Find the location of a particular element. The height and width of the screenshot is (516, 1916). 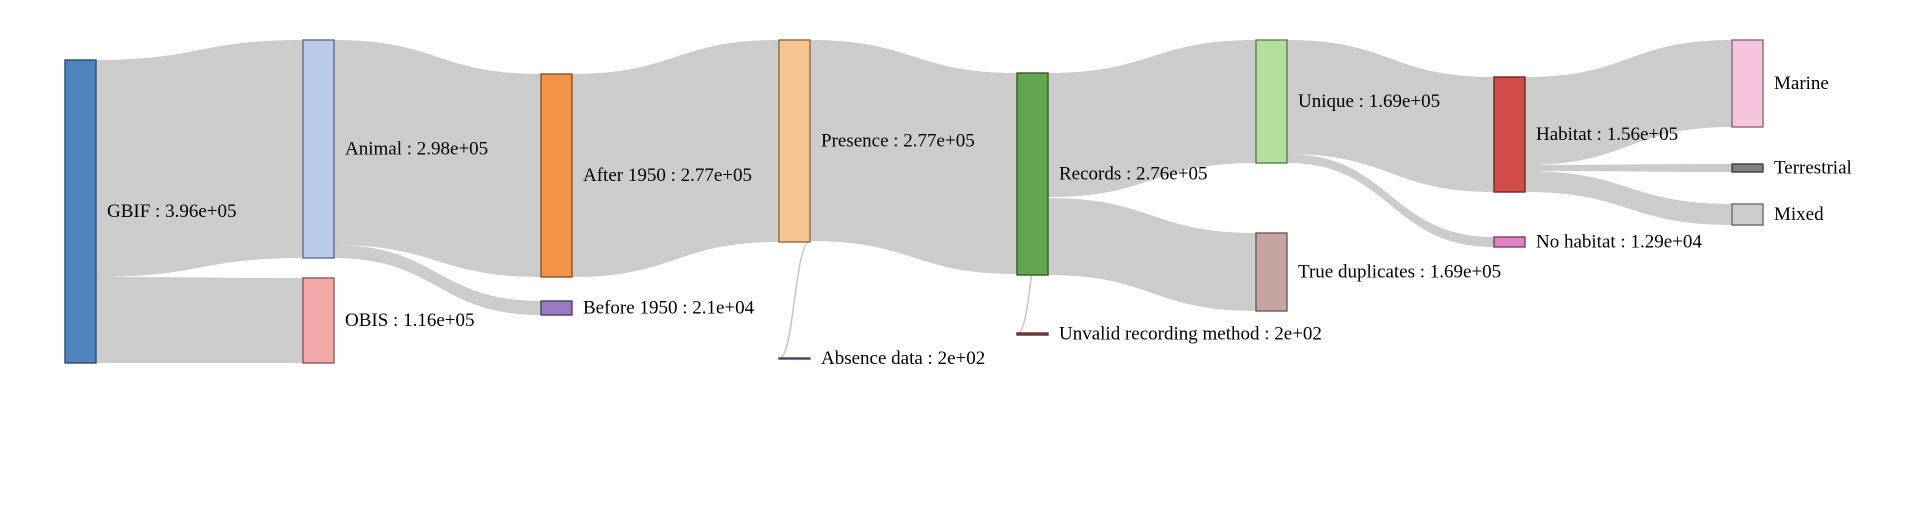

link-gbif-to-obis is located at coordinates (199, 320).